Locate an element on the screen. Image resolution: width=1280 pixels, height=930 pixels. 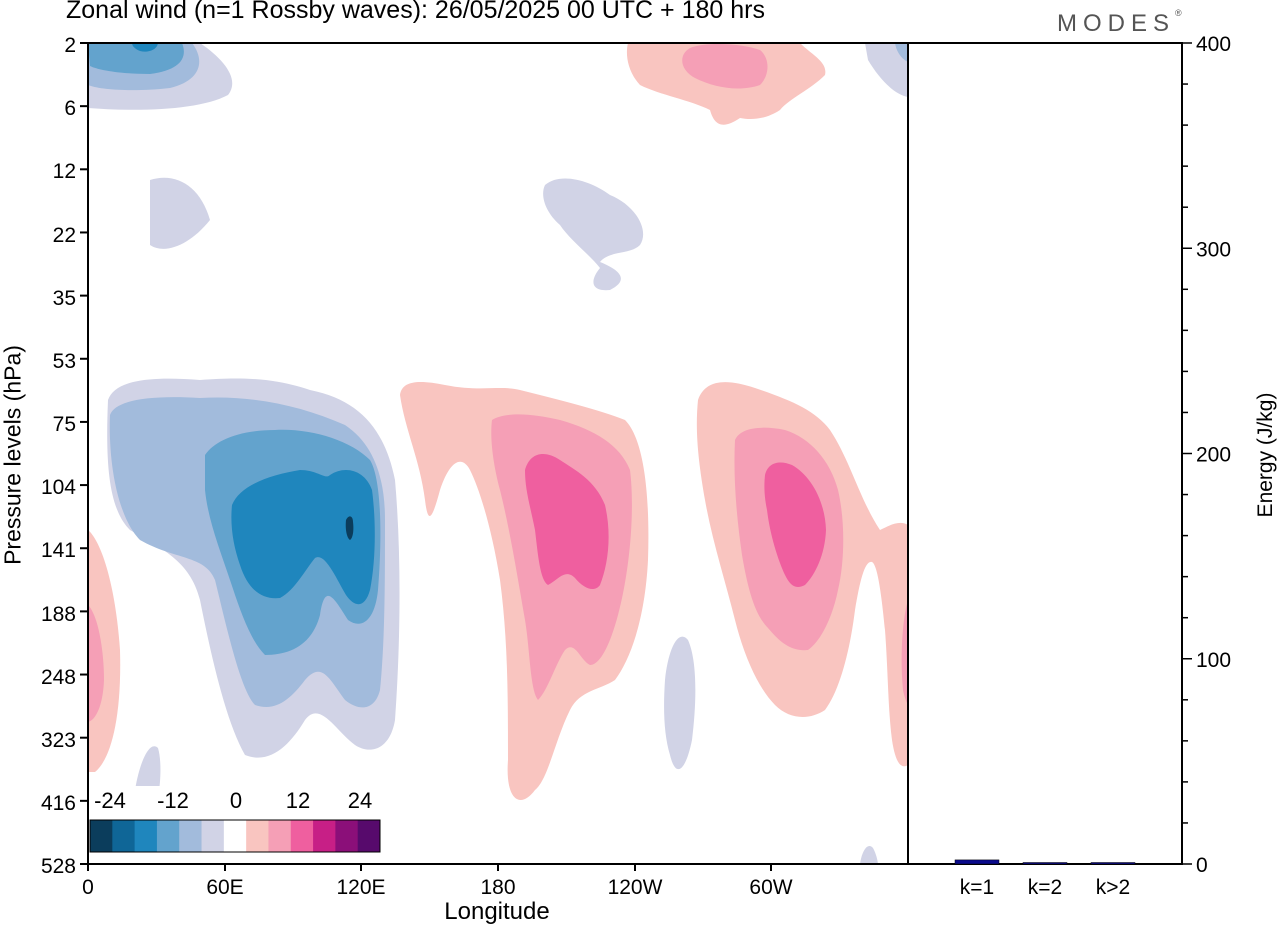
y-axis-label: Pressure levels (hPa) is located at coordinates (13, 455).